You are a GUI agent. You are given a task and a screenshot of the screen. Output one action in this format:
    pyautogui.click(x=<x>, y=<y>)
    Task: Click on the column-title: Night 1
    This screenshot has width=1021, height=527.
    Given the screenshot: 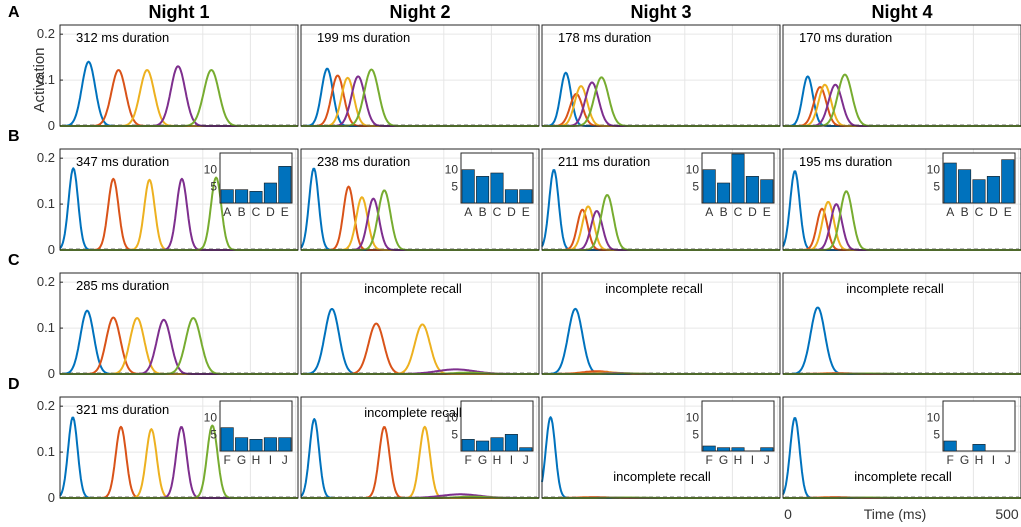 What is the action you would take?
    pyautogui.click(x=179, y=12)
    